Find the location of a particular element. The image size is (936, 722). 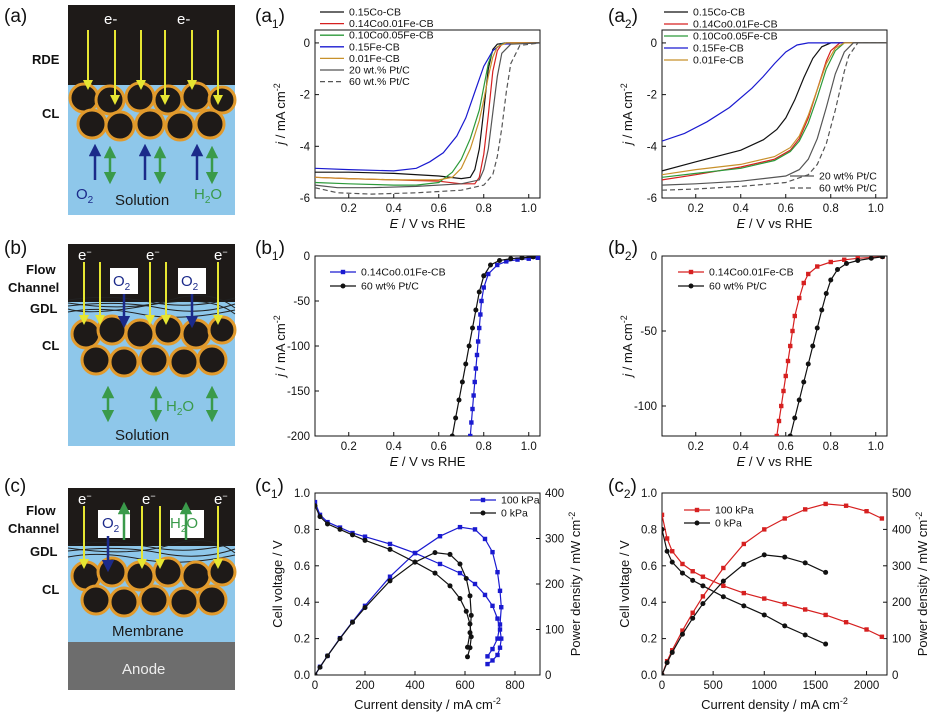

y-tick-label: -100 is located at coordinates (298, 347).